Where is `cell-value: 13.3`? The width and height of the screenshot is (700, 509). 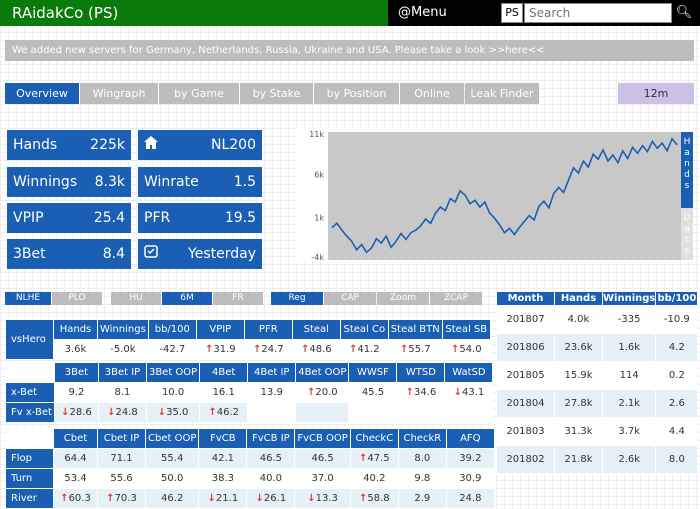 cell-value: 13.3 is located at coordinates (326, 498).